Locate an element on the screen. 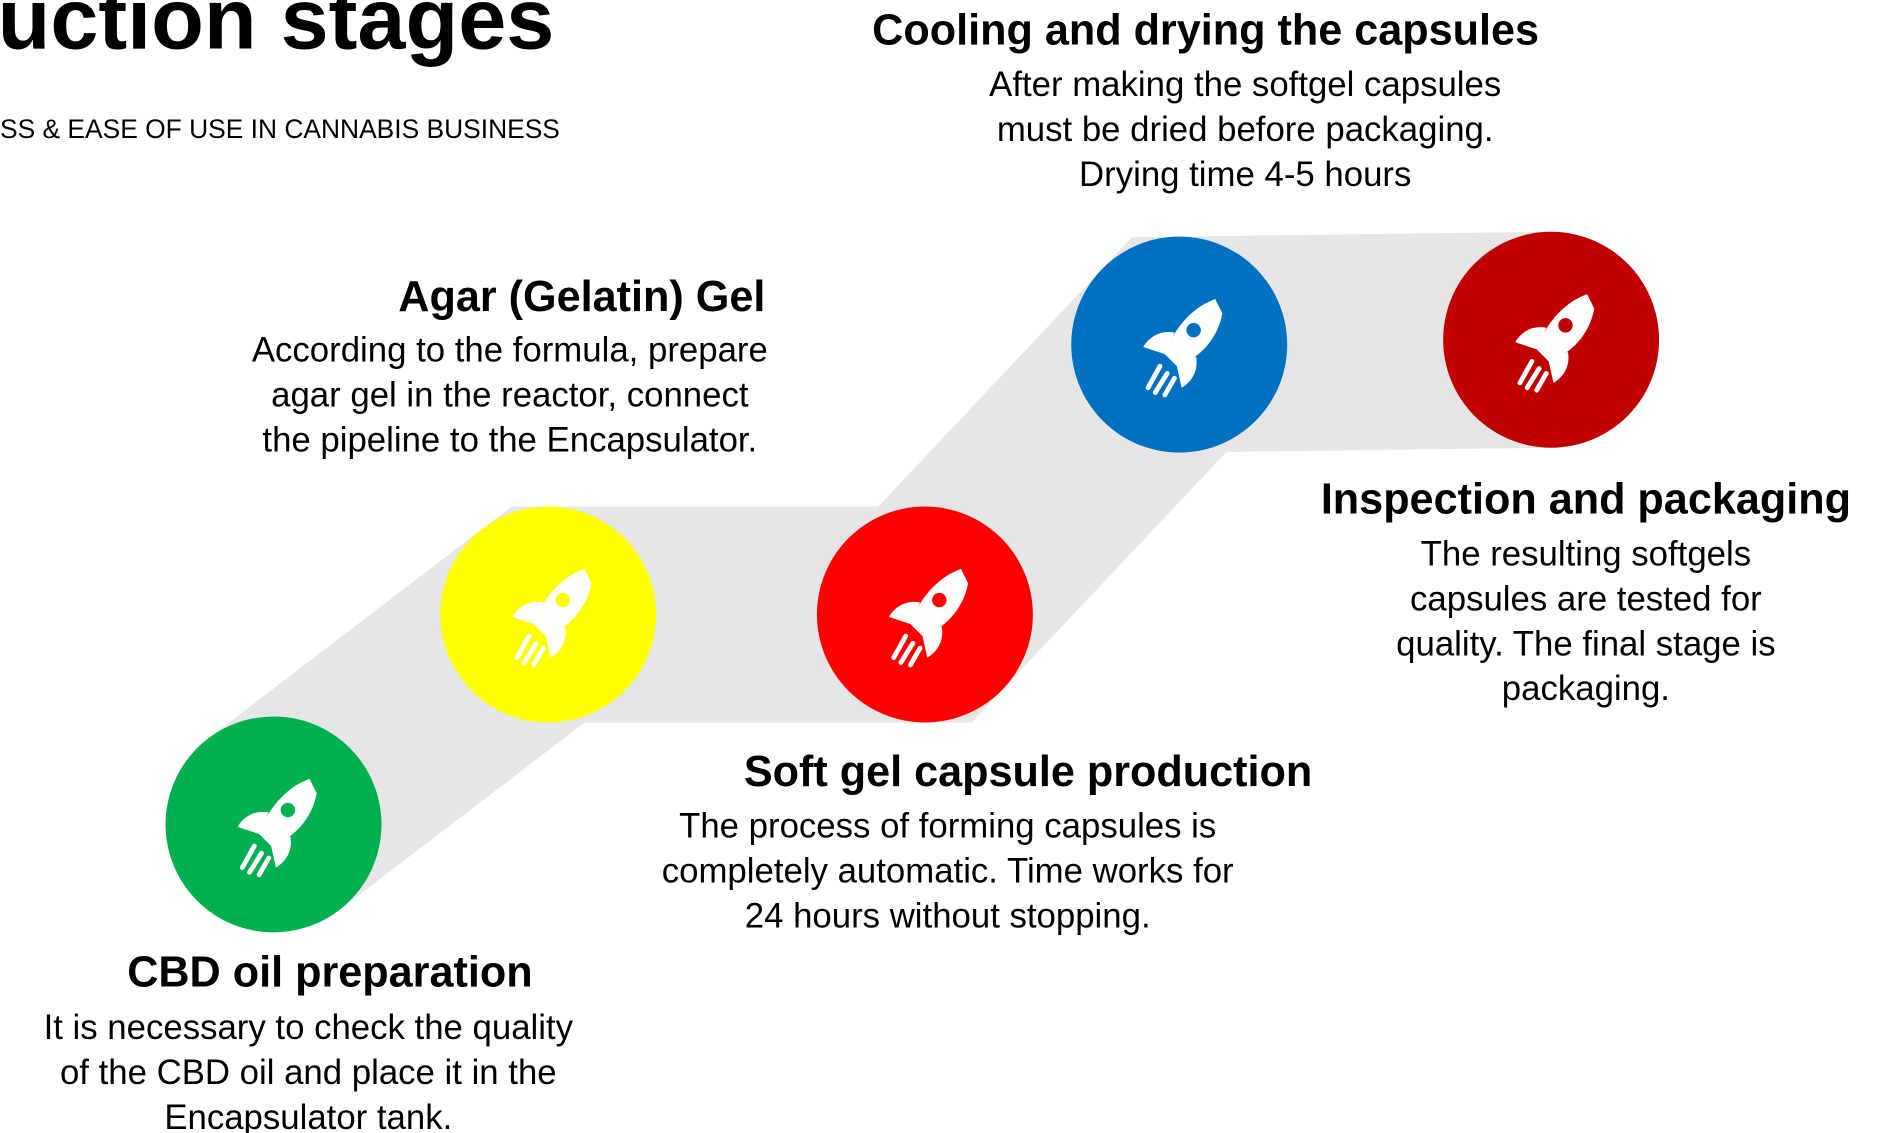 This screenshot has height=1133, width=1881. title: uction stages is located at coordinates (277, 33).